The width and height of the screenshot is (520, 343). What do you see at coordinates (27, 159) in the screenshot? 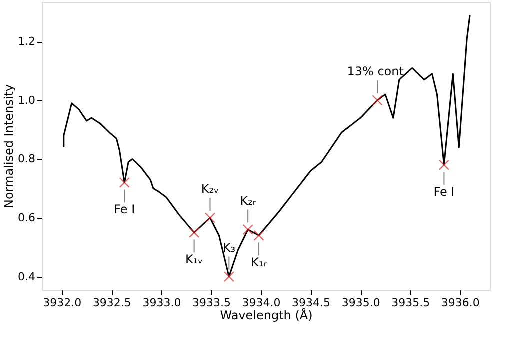
I see `y-tick-label: 0.8` at bounding box center [27, 159].